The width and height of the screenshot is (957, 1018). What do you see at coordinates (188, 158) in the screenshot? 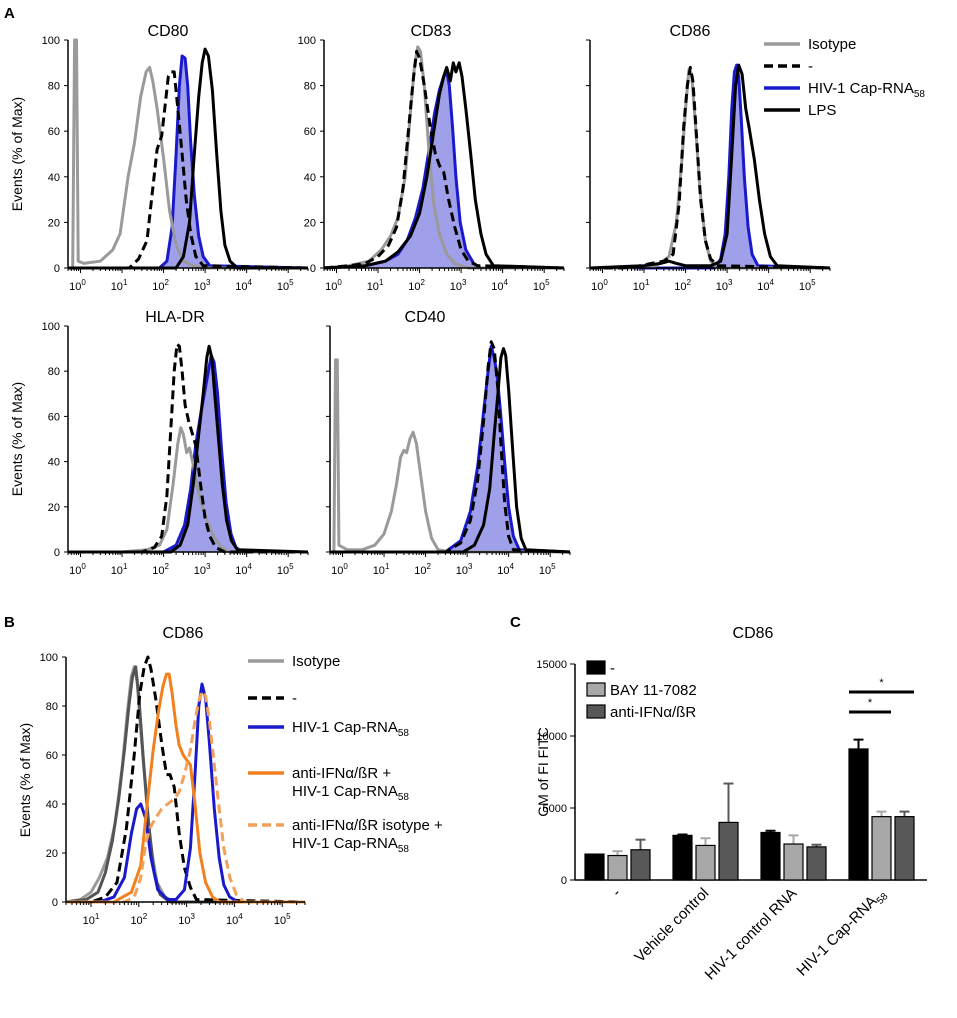
I see `series-line-lps` at bounding box center [188, 158].